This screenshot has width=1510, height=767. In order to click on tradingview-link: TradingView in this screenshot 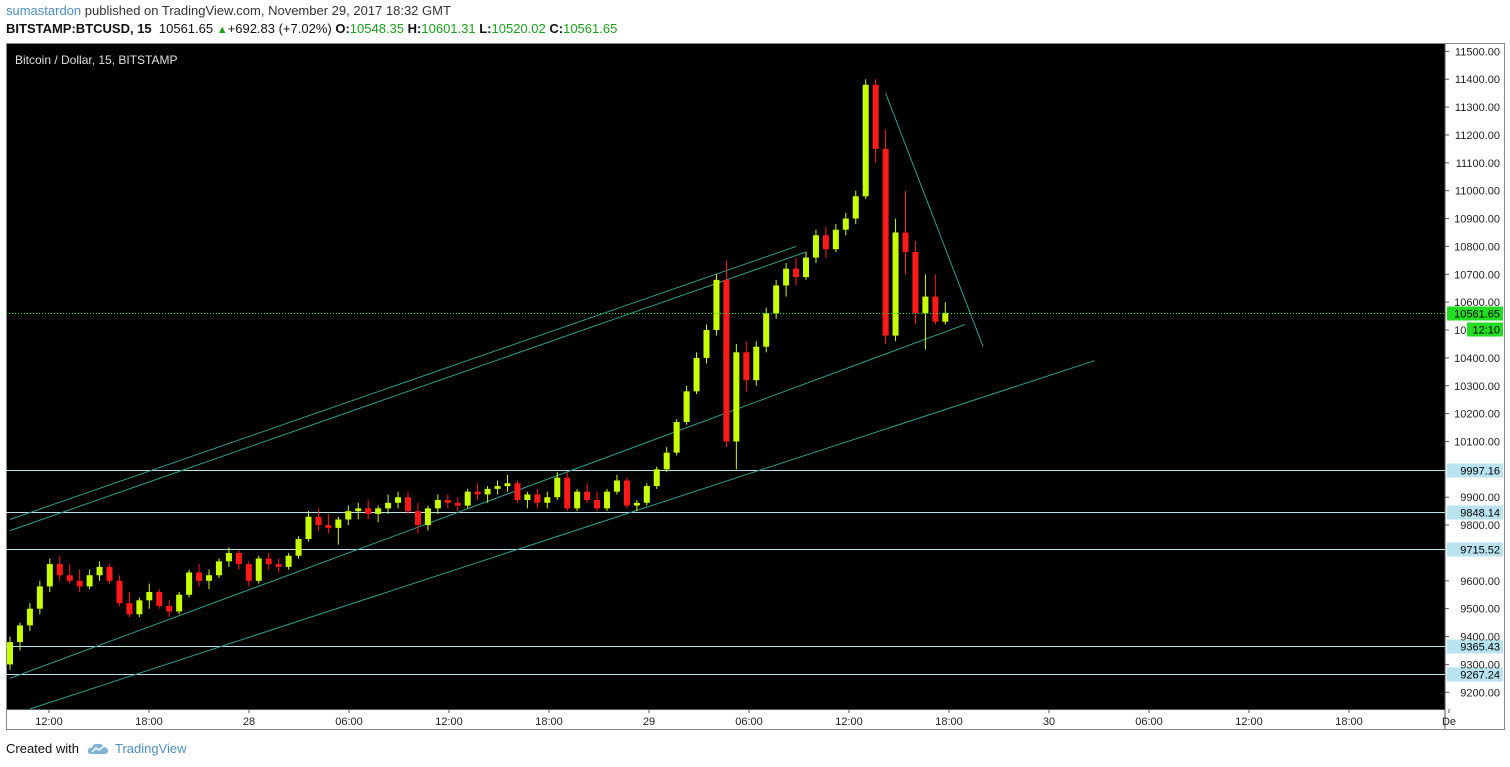, I will do `click(137, 748)`.